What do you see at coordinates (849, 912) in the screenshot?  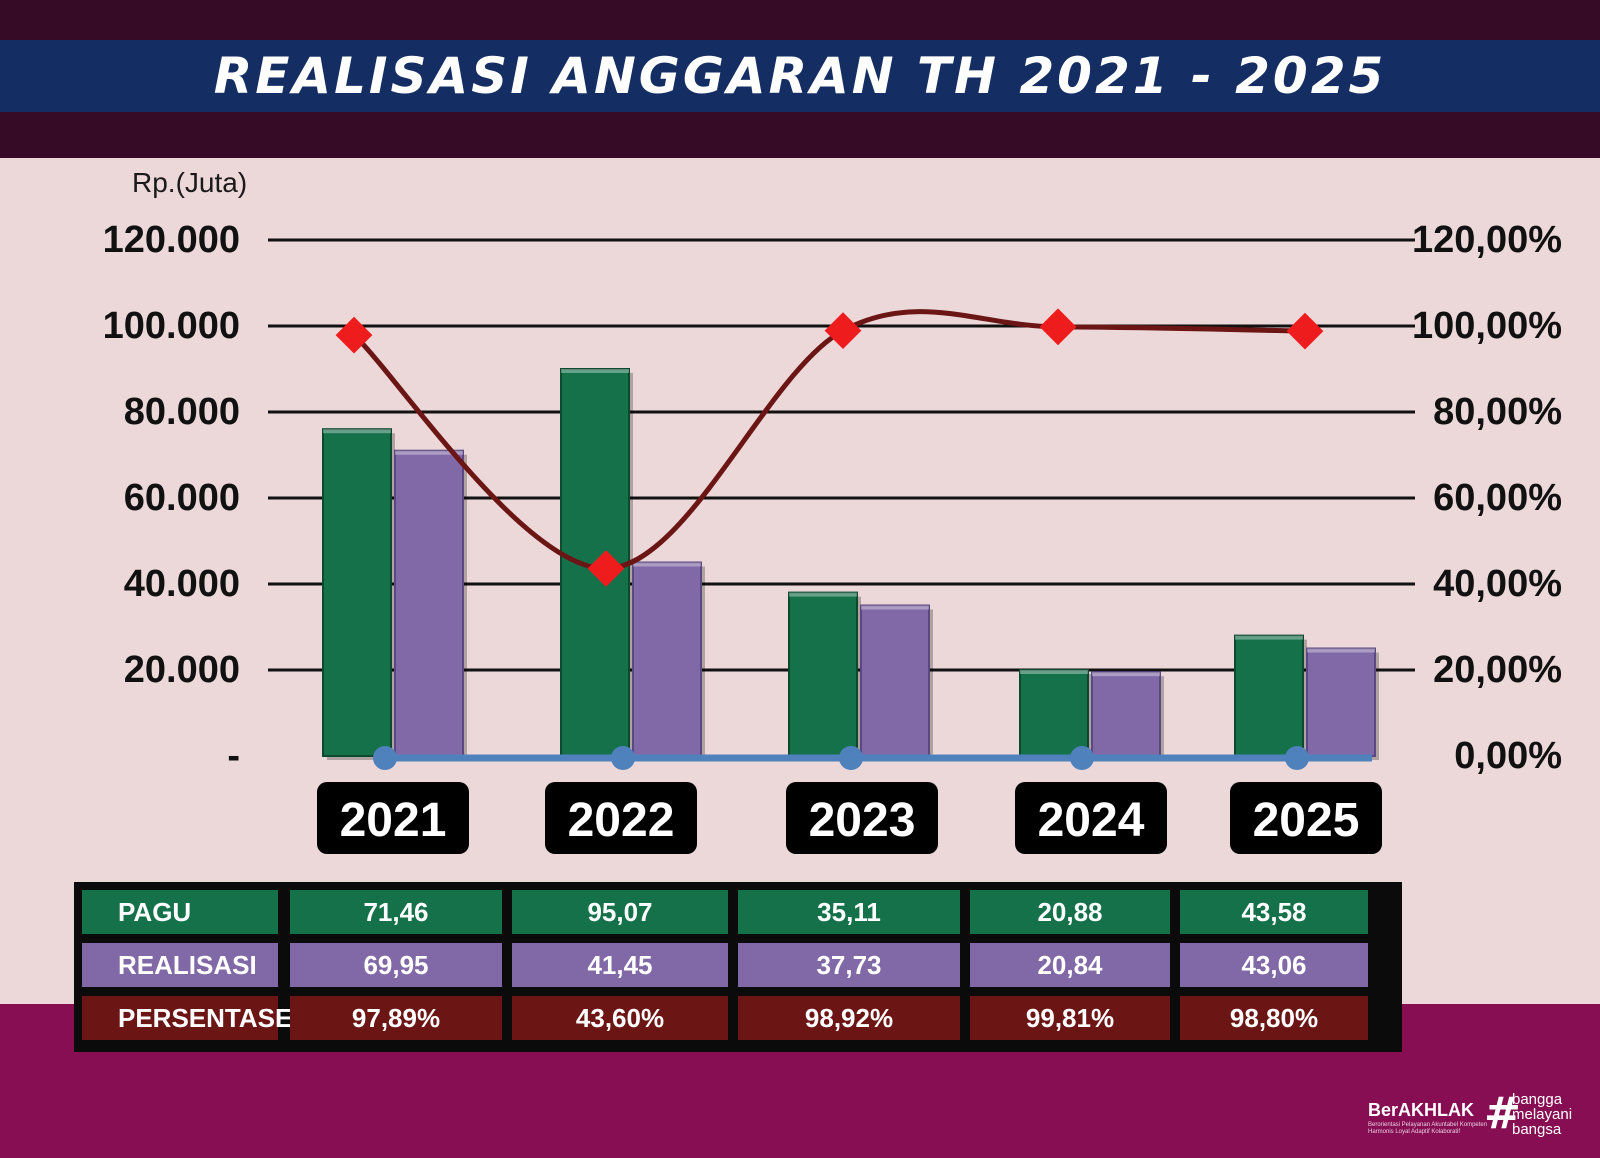 I see `table-cell: 35,11` at bounding box center [849, 912].